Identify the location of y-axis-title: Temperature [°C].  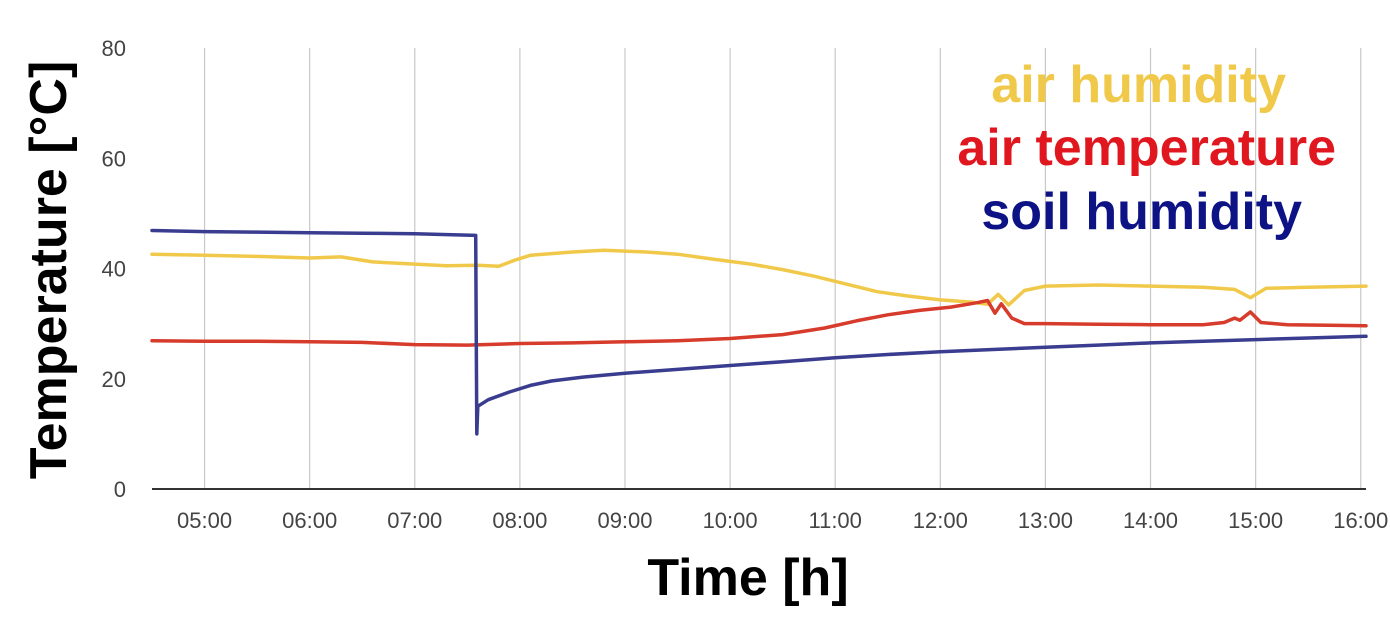
(49, 270).